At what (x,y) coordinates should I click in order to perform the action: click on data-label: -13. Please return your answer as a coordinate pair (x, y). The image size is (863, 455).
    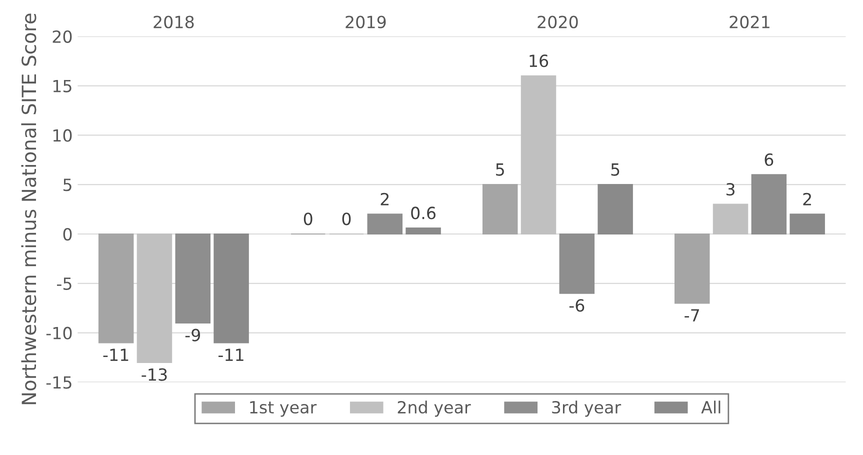
    Looking at the image, I should click on (154, 374).